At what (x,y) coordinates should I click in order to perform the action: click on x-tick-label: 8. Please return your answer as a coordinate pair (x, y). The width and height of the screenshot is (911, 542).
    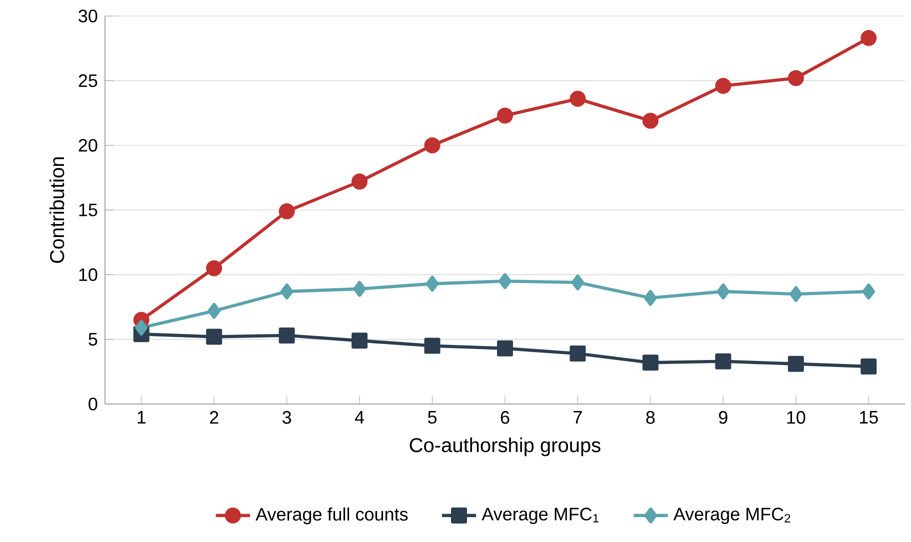
    Looking at the image, I should click on (650, 417).